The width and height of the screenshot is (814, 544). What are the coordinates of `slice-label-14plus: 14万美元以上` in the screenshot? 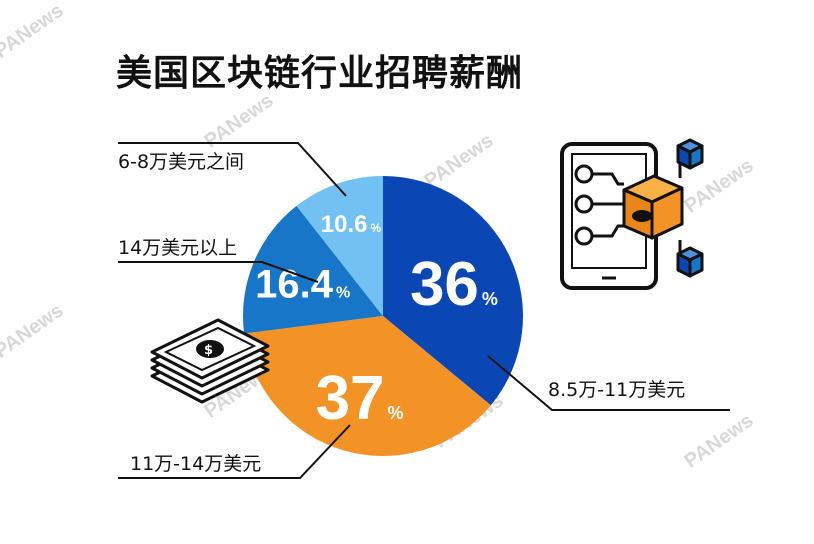 It's located at (177, 248).